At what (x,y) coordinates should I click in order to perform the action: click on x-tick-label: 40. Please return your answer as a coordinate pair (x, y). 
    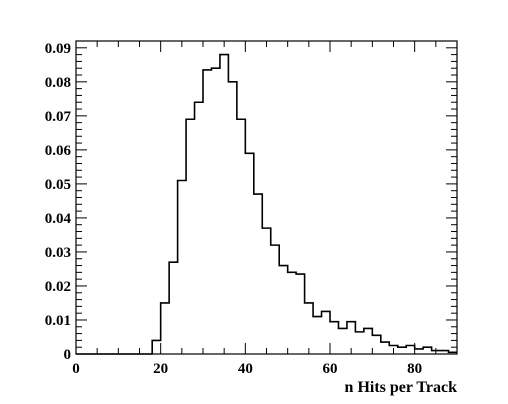
    Looking at the image, I should click on (245, 369).